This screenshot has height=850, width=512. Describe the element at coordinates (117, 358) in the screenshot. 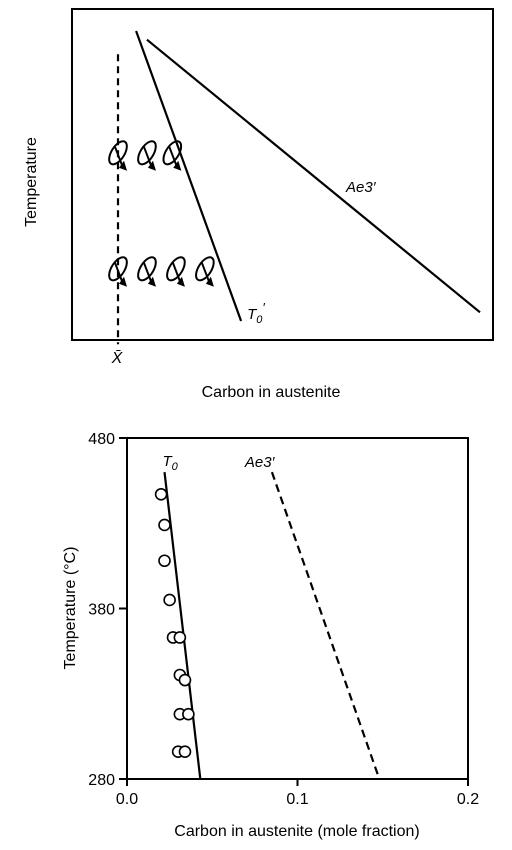

I see `top-xbar-label: X̄` at that location.